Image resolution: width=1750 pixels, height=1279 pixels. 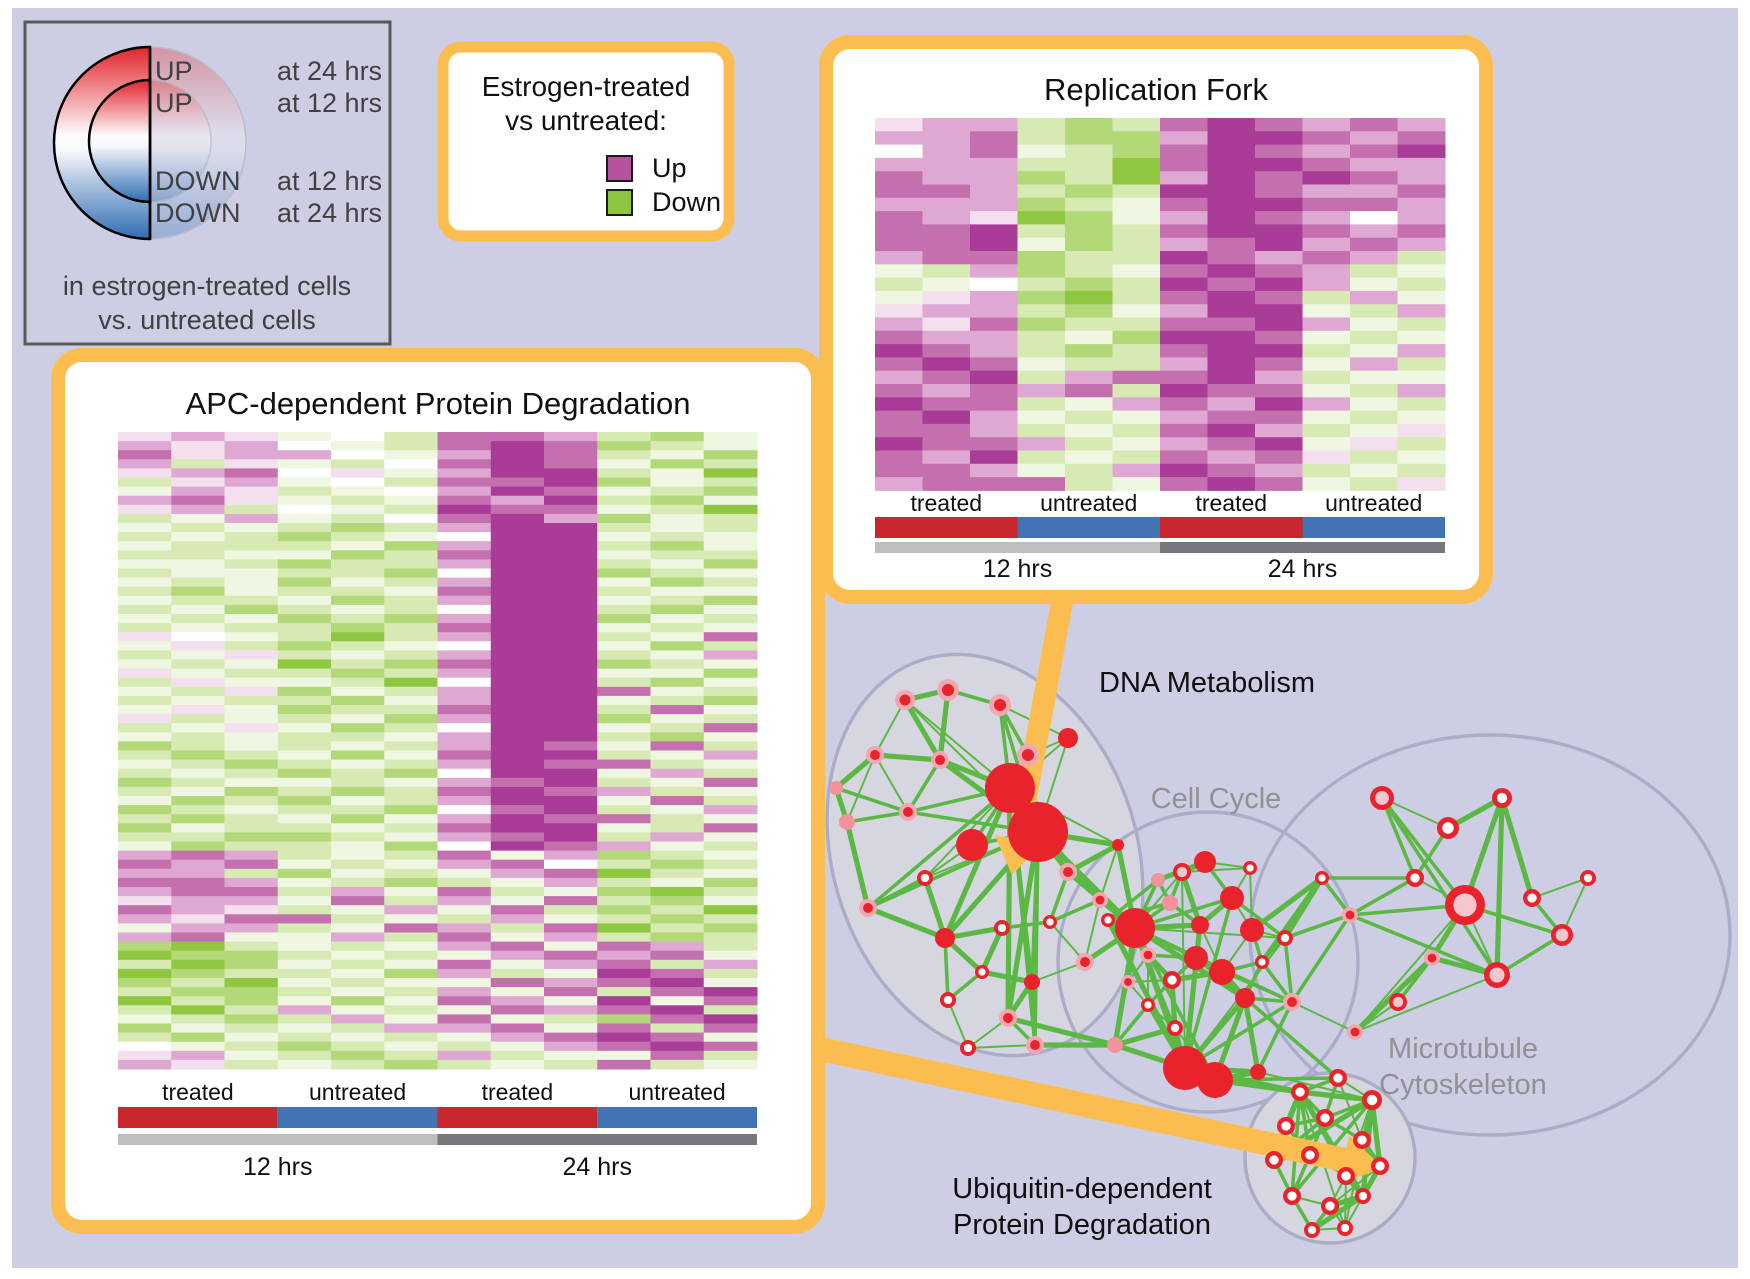 I want to click on node-red-core, so click(x=905, y=700).